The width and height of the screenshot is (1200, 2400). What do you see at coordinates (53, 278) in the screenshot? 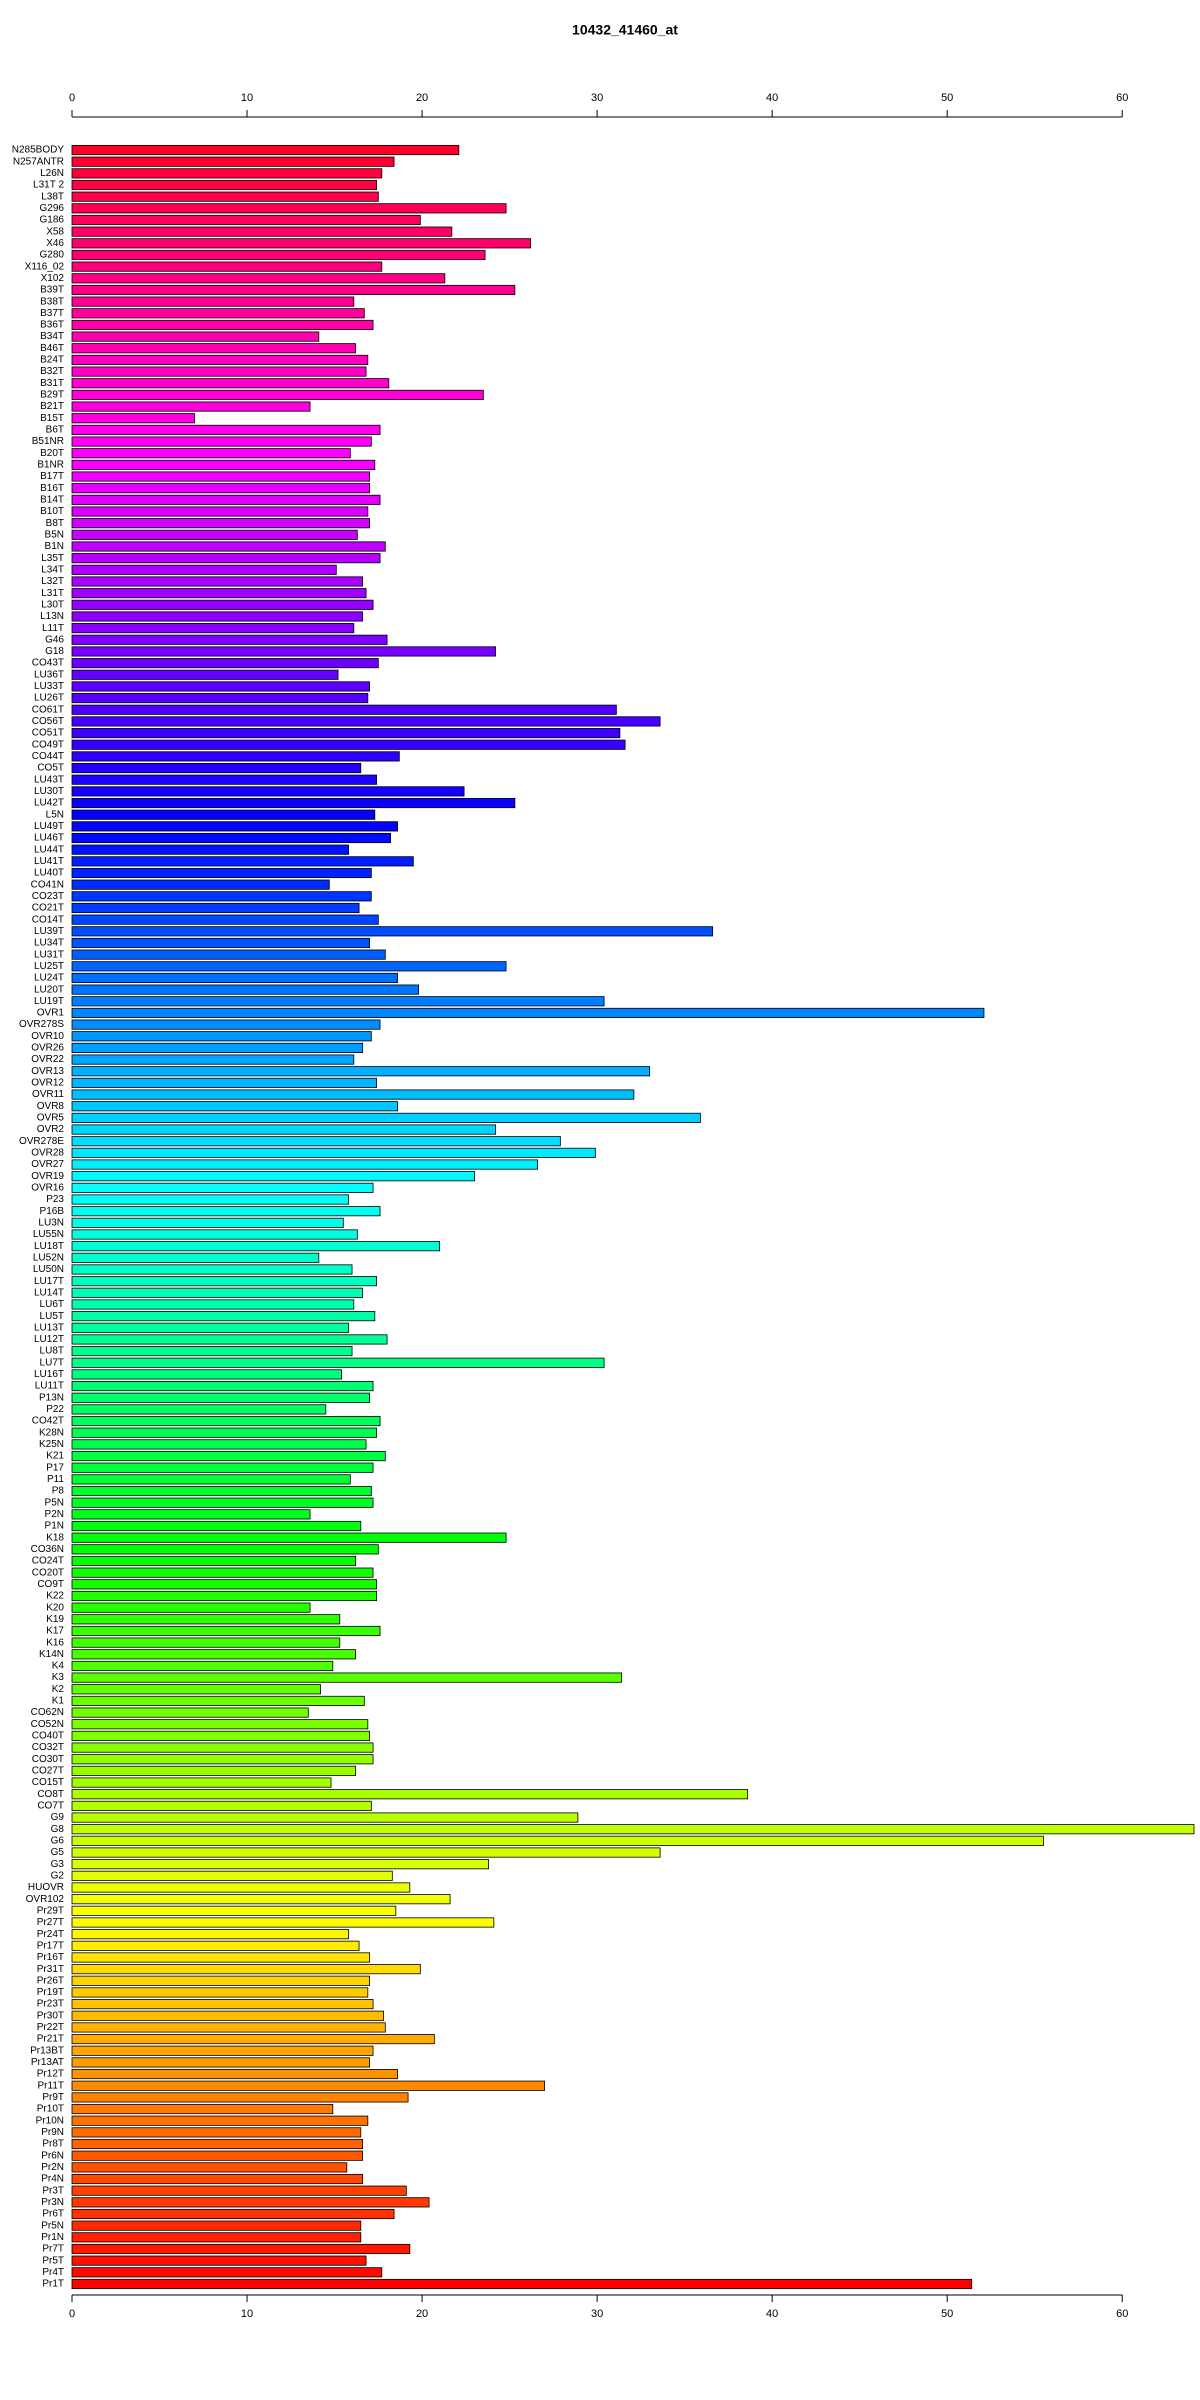
I see `y-tick-label: X102` at bounding box center [53, 278].